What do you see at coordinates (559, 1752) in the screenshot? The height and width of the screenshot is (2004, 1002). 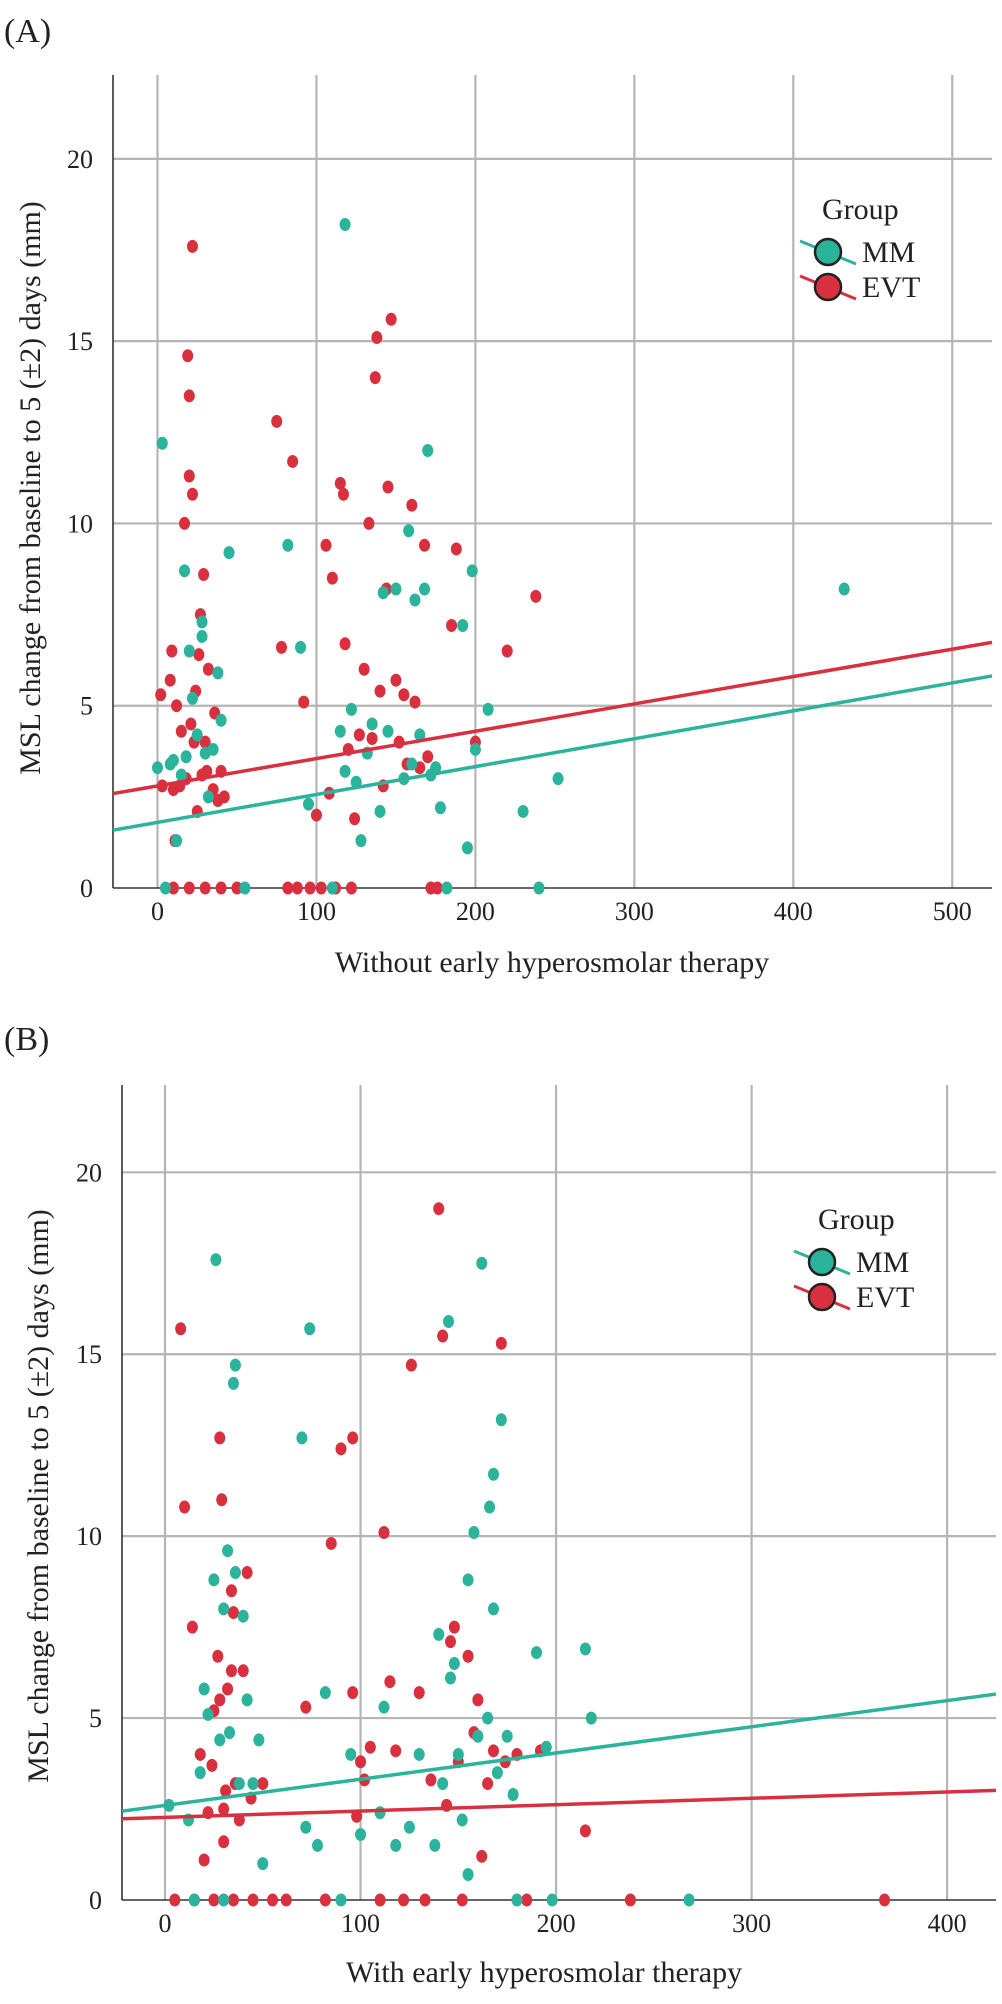 I see `fit-line-mm` at bounding box center [559, 1752].